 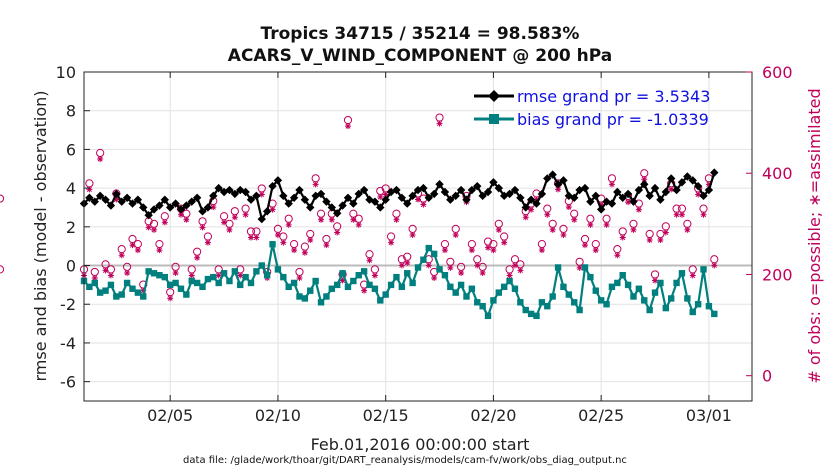 I want to click on y-axis-right-ticks: 0 200 400 600, so click(x=769, y=224).